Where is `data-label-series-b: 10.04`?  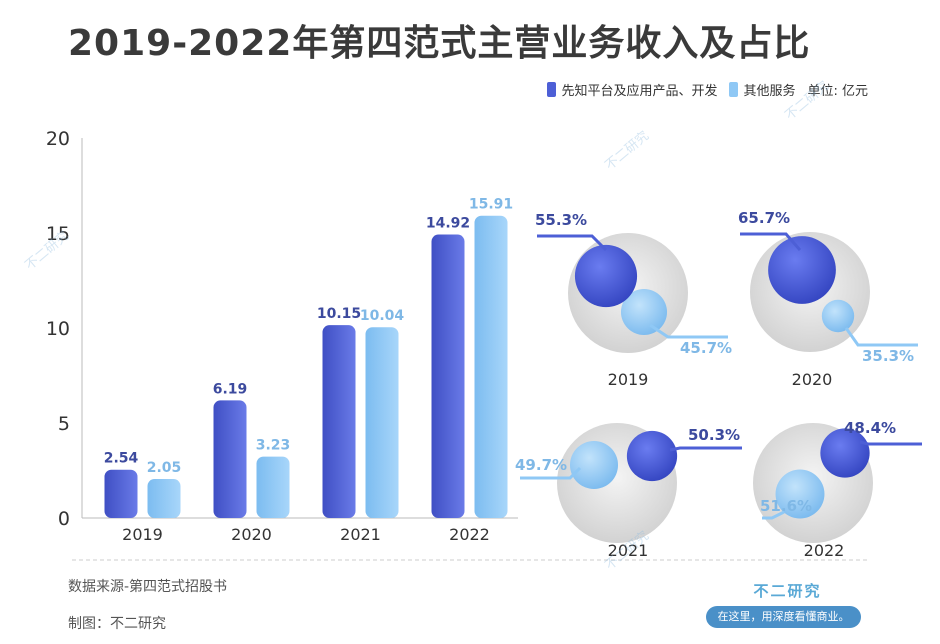
data-label-series-b: 10.04 is located at coordinates (382, 316).